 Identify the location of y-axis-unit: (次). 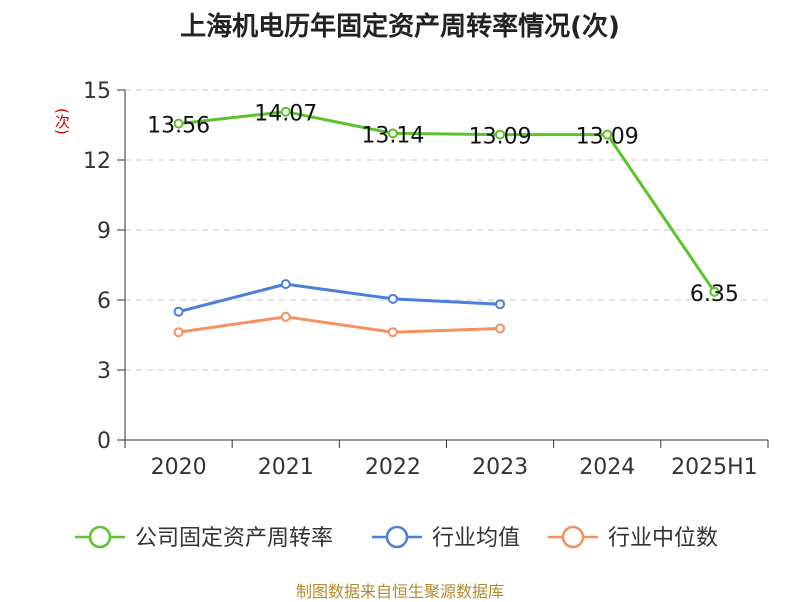
(62, 121).